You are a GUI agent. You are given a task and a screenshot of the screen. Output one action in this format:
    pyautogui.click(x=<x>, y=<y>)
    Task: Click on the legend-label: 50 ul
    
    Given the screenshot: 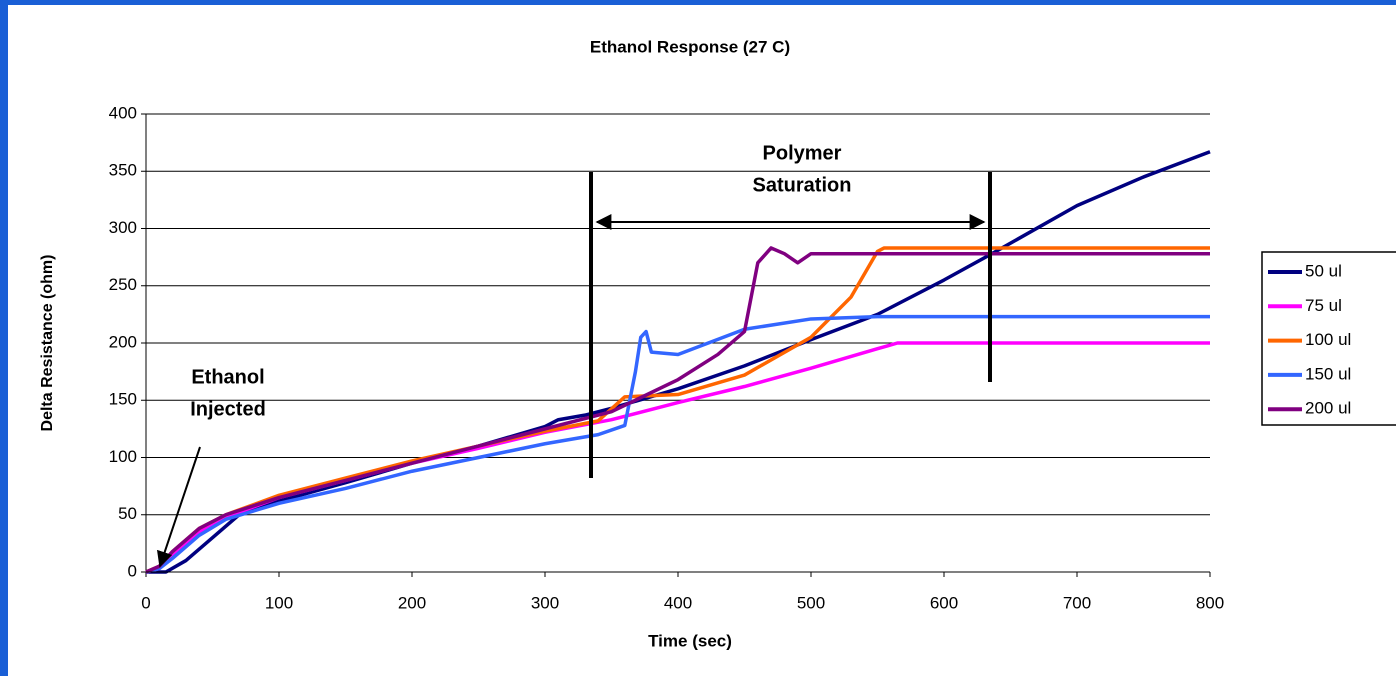 What is the action you would take?
    pyautogui.click(x=1323, y=270)
    